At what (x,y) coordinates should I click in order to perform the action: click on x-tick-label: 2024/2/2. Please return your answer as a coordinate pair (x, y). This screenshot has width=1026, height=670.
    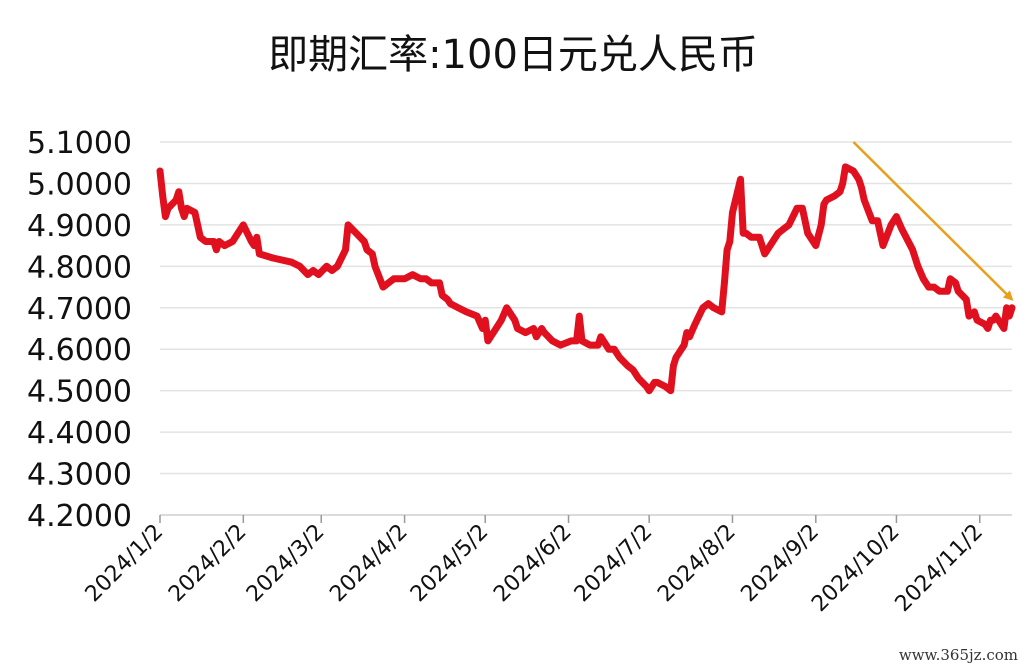
    Looking at the image, I should click on (208, 564).